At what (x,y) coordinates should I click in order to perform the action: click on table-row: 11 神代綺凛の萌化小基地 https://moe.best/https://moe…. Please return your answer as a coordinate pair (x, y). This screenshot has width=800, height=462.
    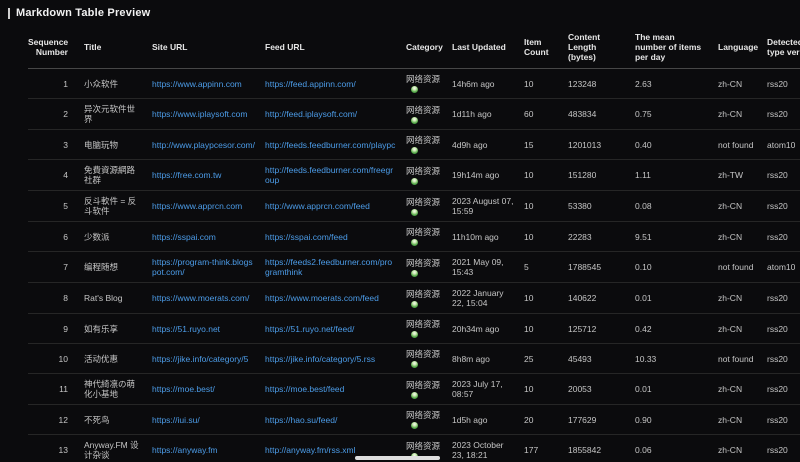
    Looking at the image, I should click on (414, 389).